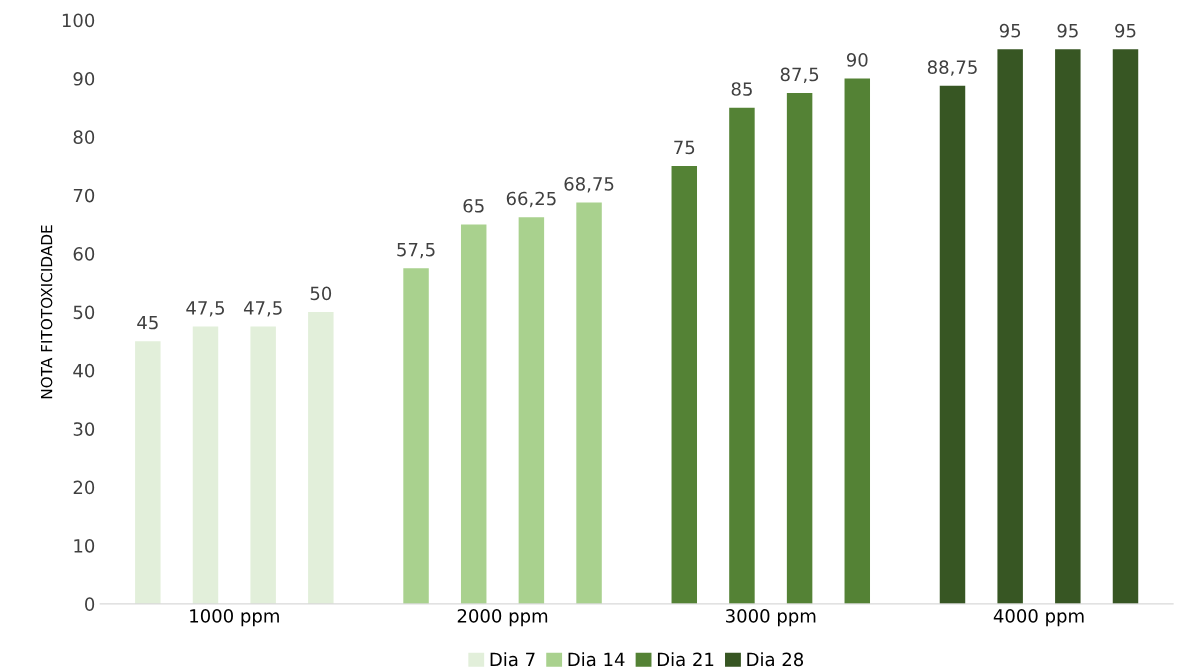 The height and width of the screenshot is (671, 1179). Describe the element at coordinates (84, 429) in the screenshot. I see `y-tick-label: 30` at that location.